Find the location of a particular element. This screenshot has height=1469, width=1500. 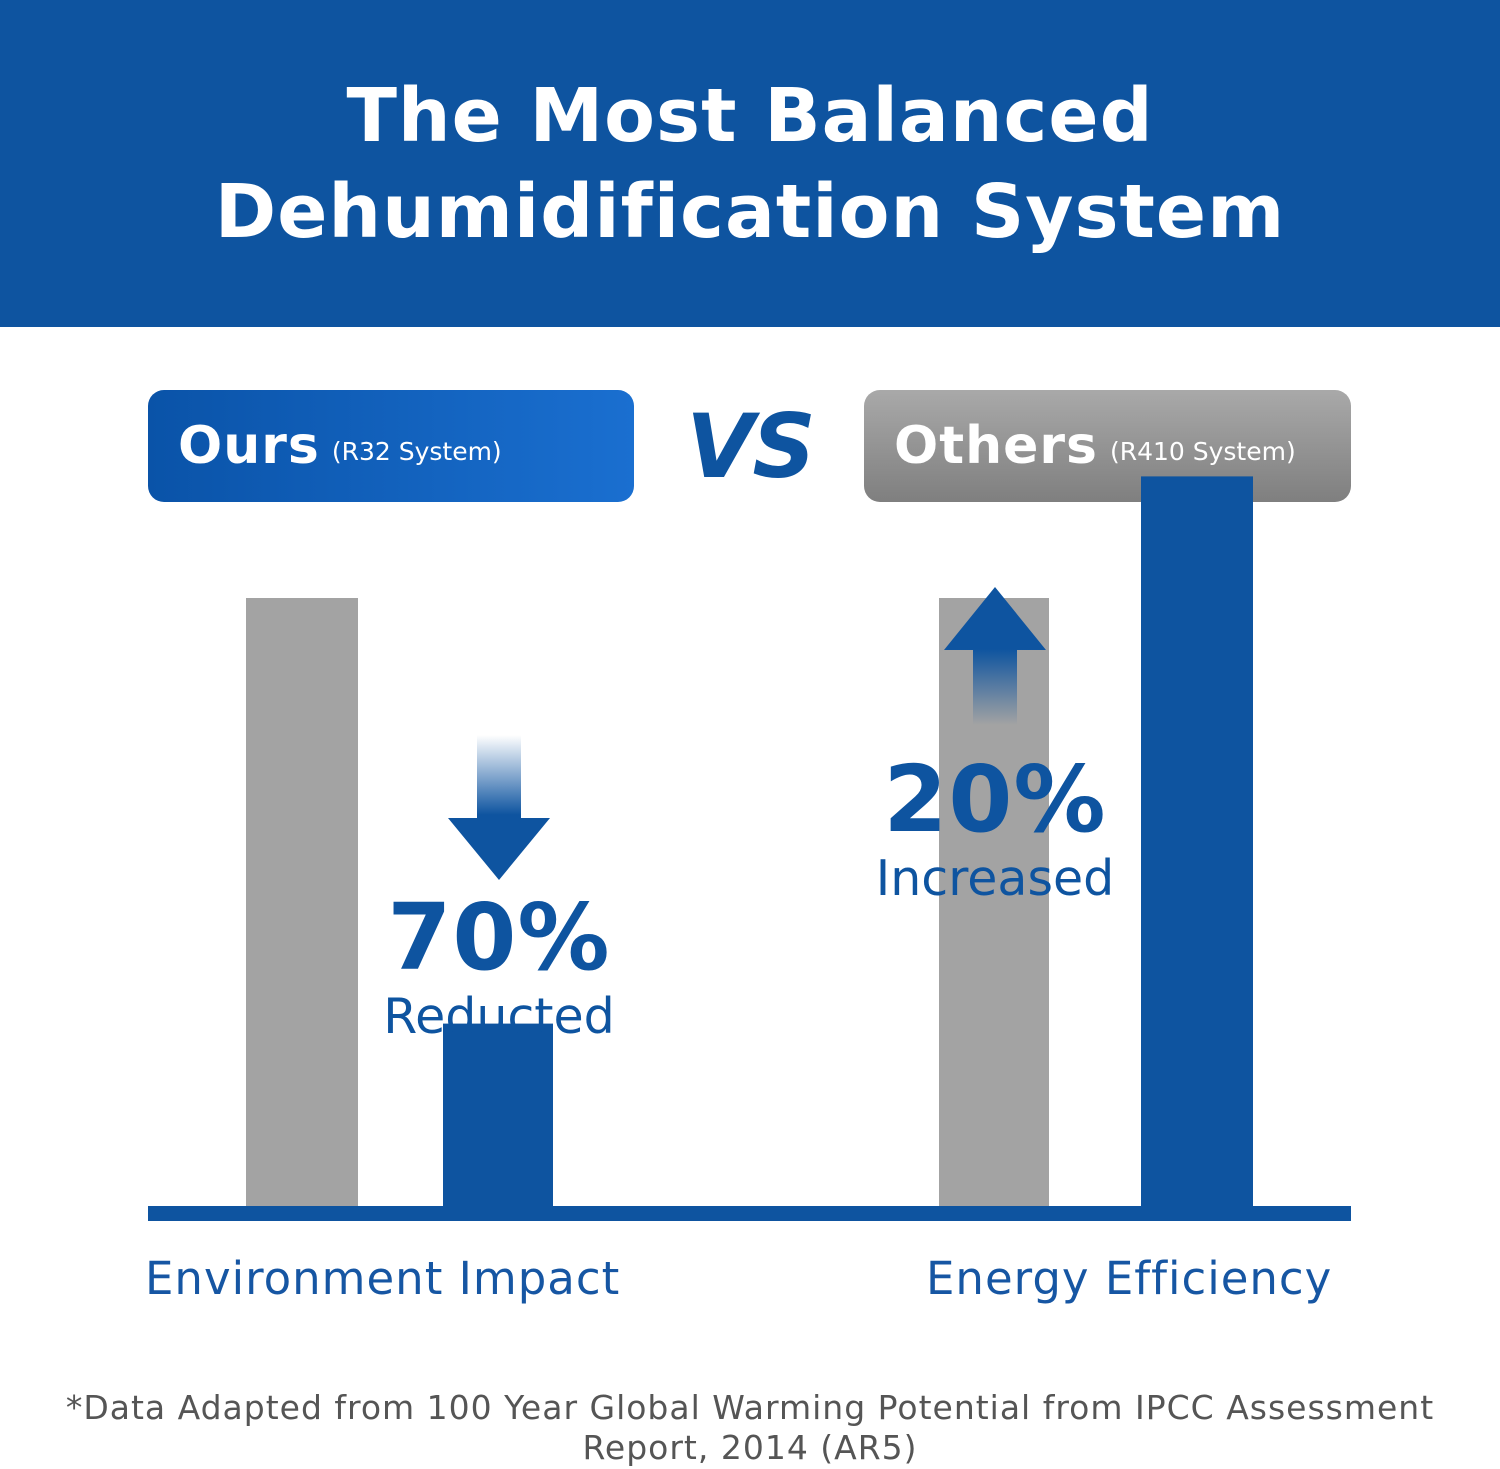

legend-others-sub: (R410 System) is located at coordinates (1202, 451).